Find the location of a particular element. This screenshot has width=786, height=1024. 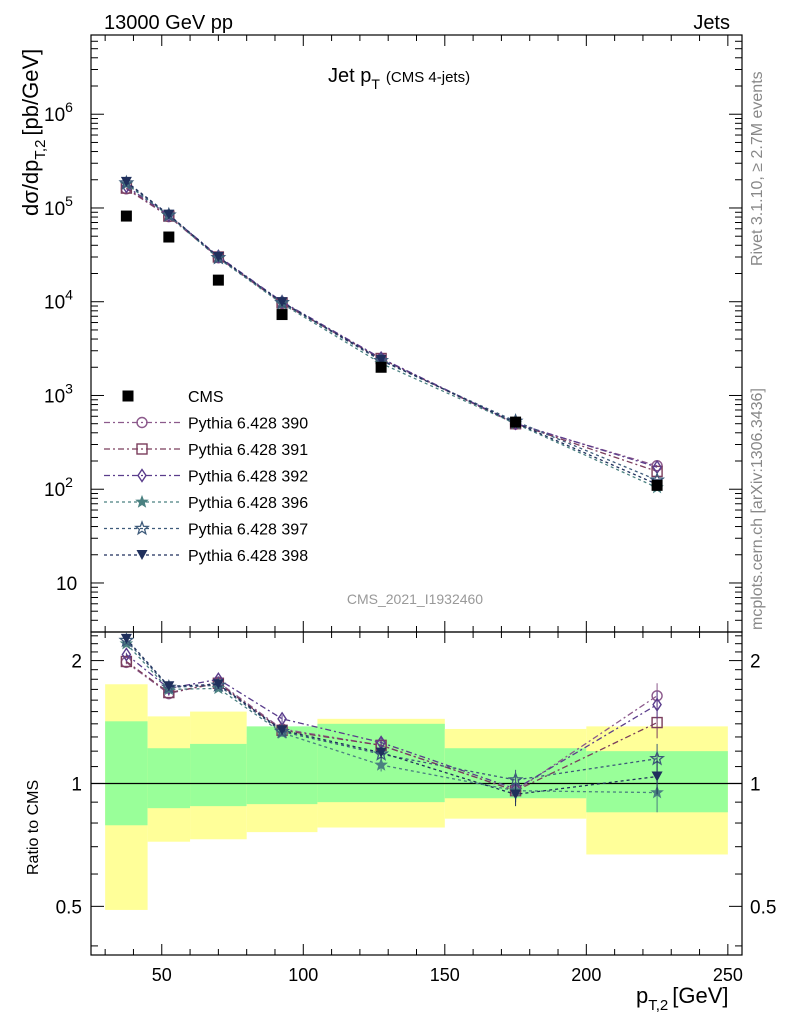

x-tick-label: 100 is located at coordinates (303, 975).